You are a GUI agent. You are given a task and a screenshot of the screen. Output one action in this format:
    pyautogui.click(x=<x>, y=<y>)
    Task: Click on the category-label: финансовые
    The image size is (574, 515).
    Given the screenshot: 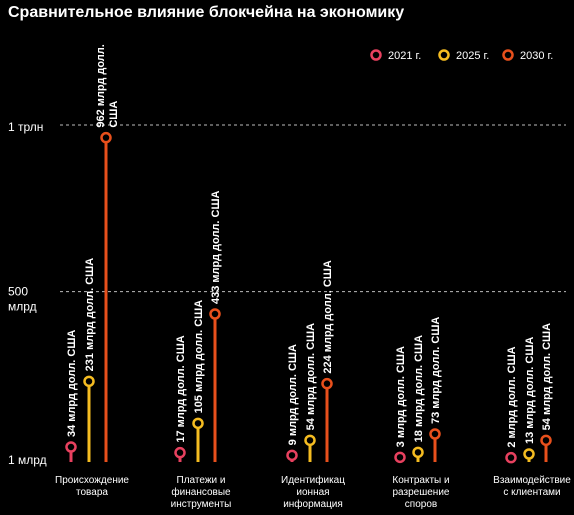 What is the action you would take?
    pyautogui.click(x=201, y=492)
    